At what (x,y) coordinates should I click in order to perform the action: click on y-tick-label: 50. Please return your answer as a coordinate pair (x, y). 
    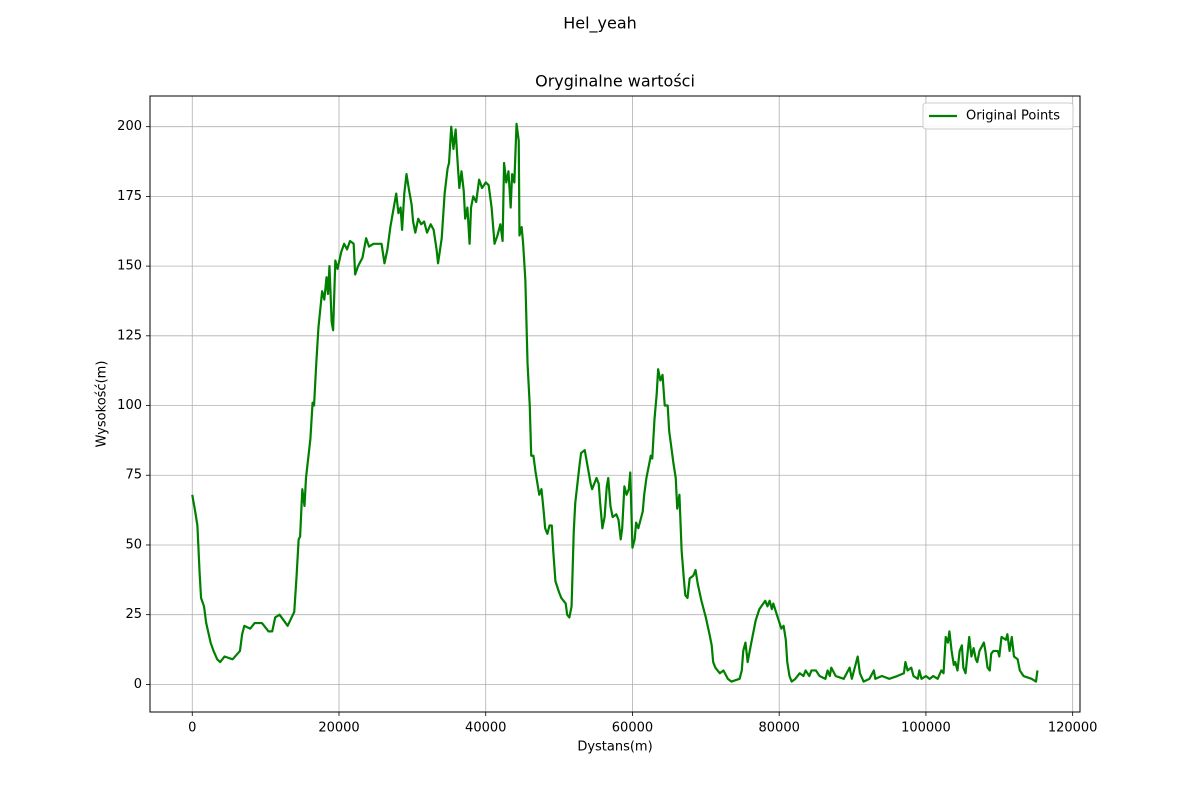
    Looking at the image, I should click on (133, 544).